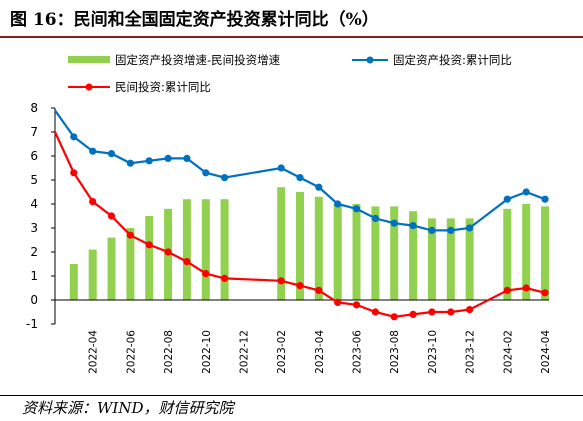 The height and width of the screenshot is (421, 583). What do you see at coordinates (34, 228) in the screenshot?
I see `y-tick-label-3: 3` at bounding box center [34, 228].